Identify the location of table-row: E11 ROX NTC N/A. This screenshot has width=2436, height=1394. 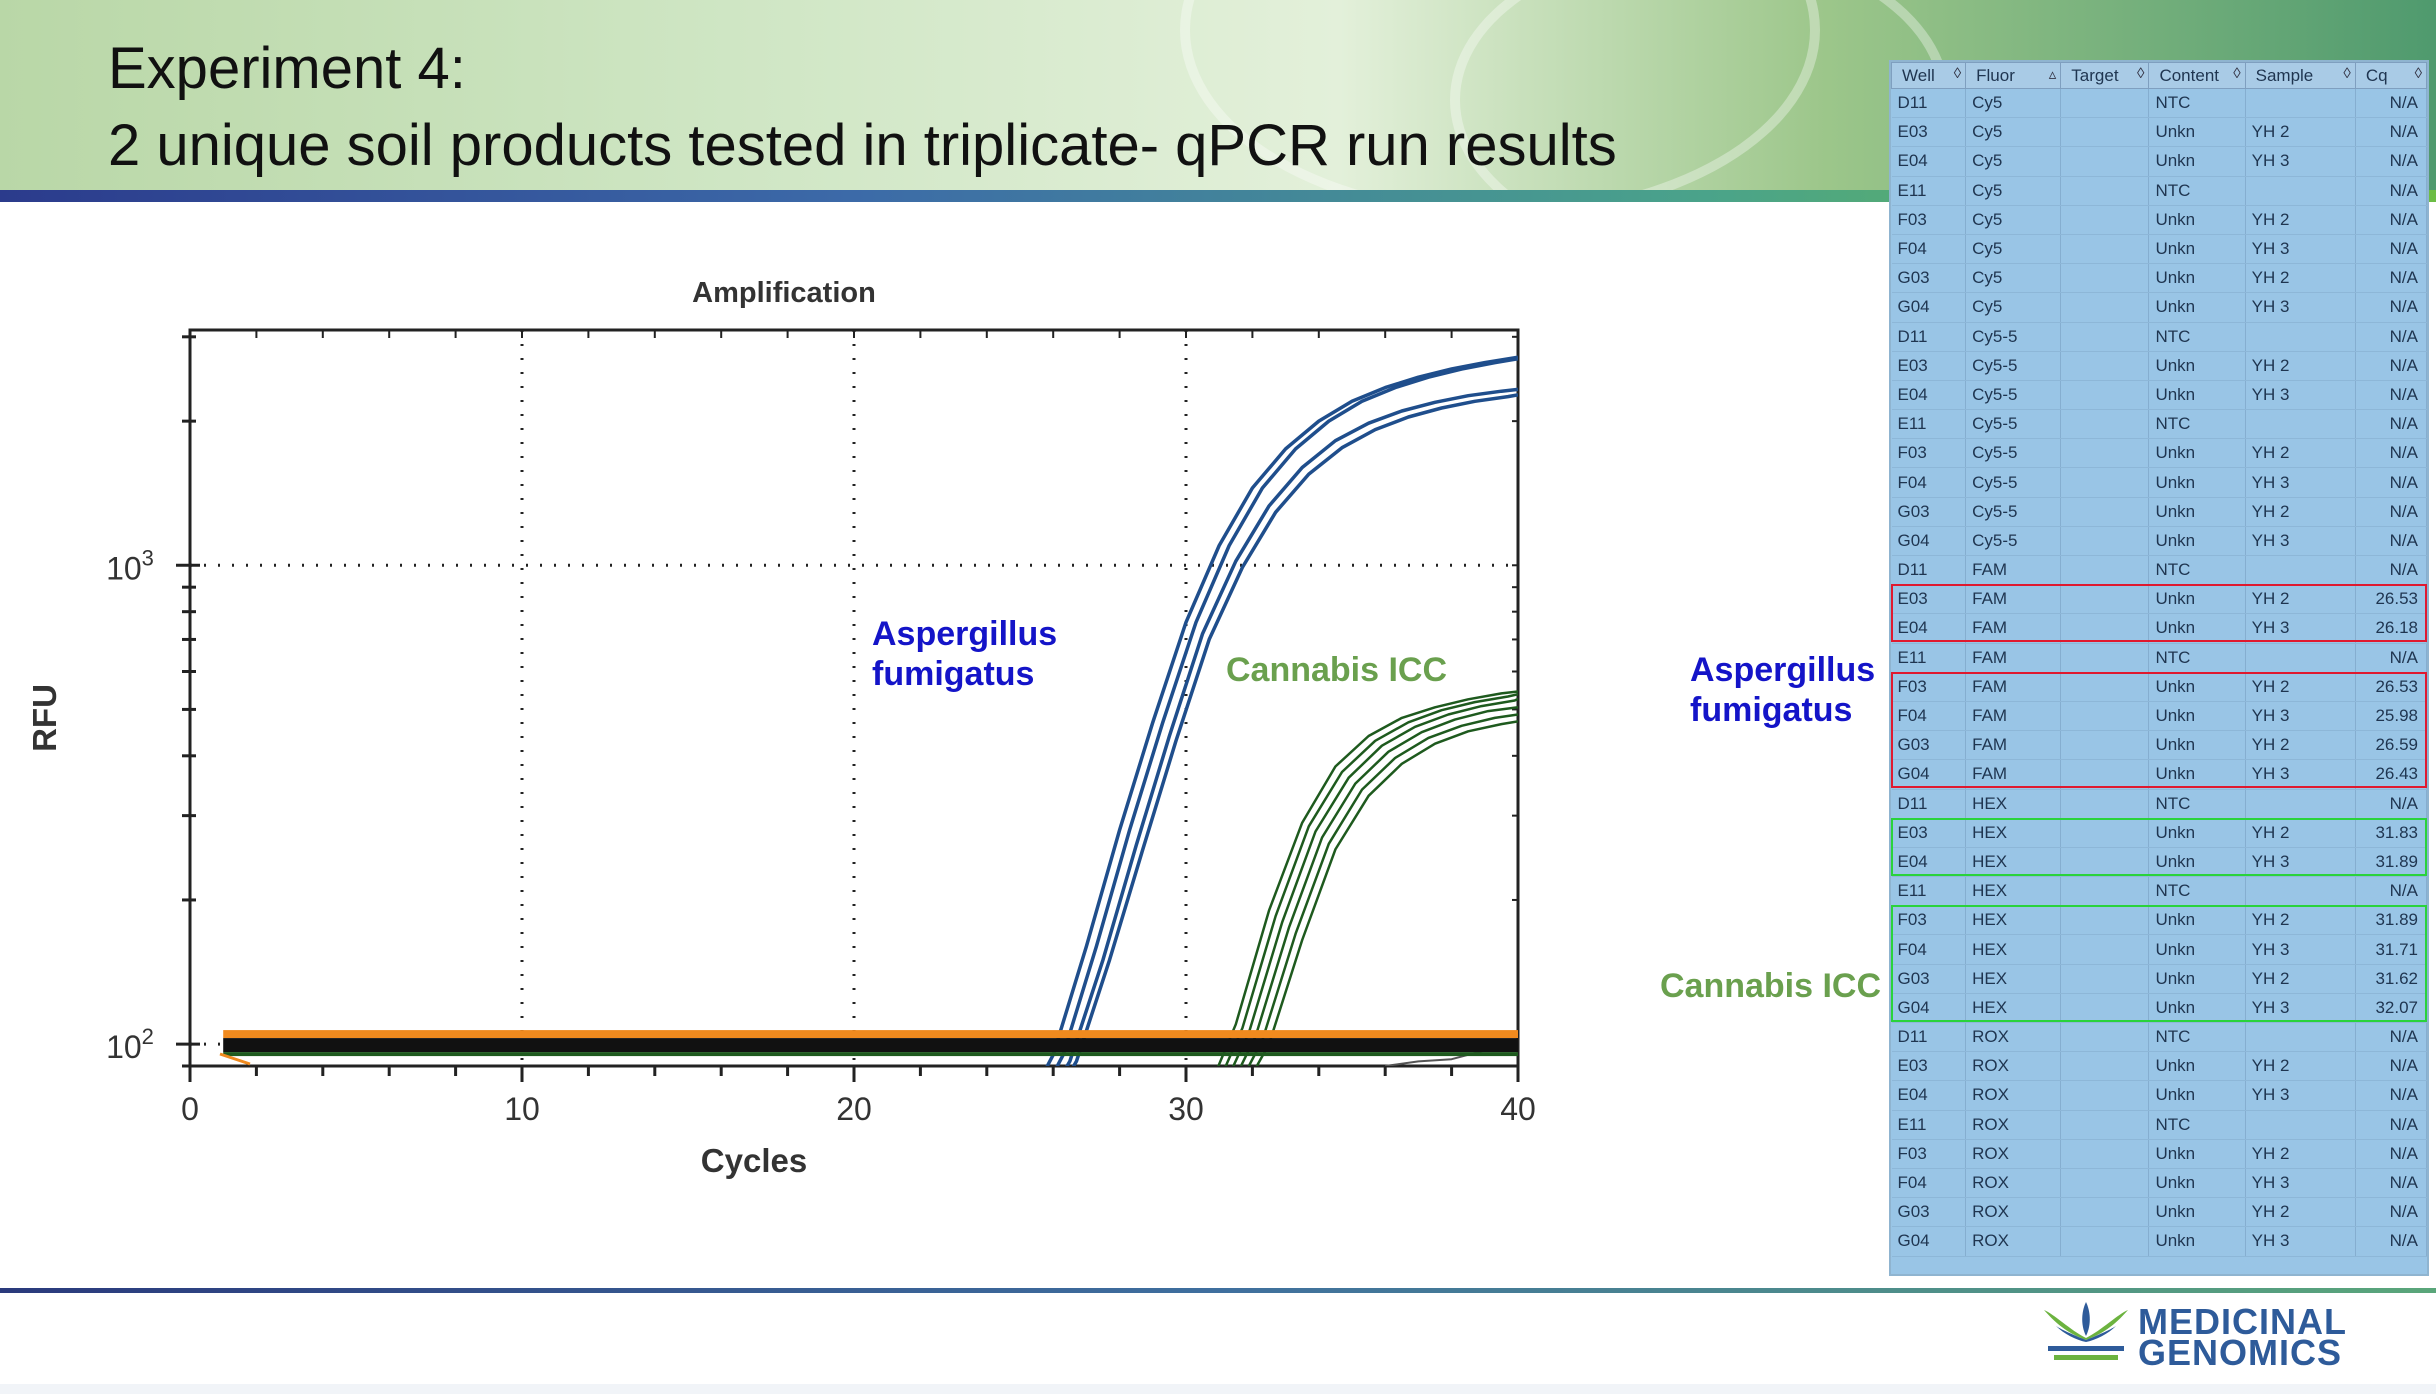
(2159, 1125).